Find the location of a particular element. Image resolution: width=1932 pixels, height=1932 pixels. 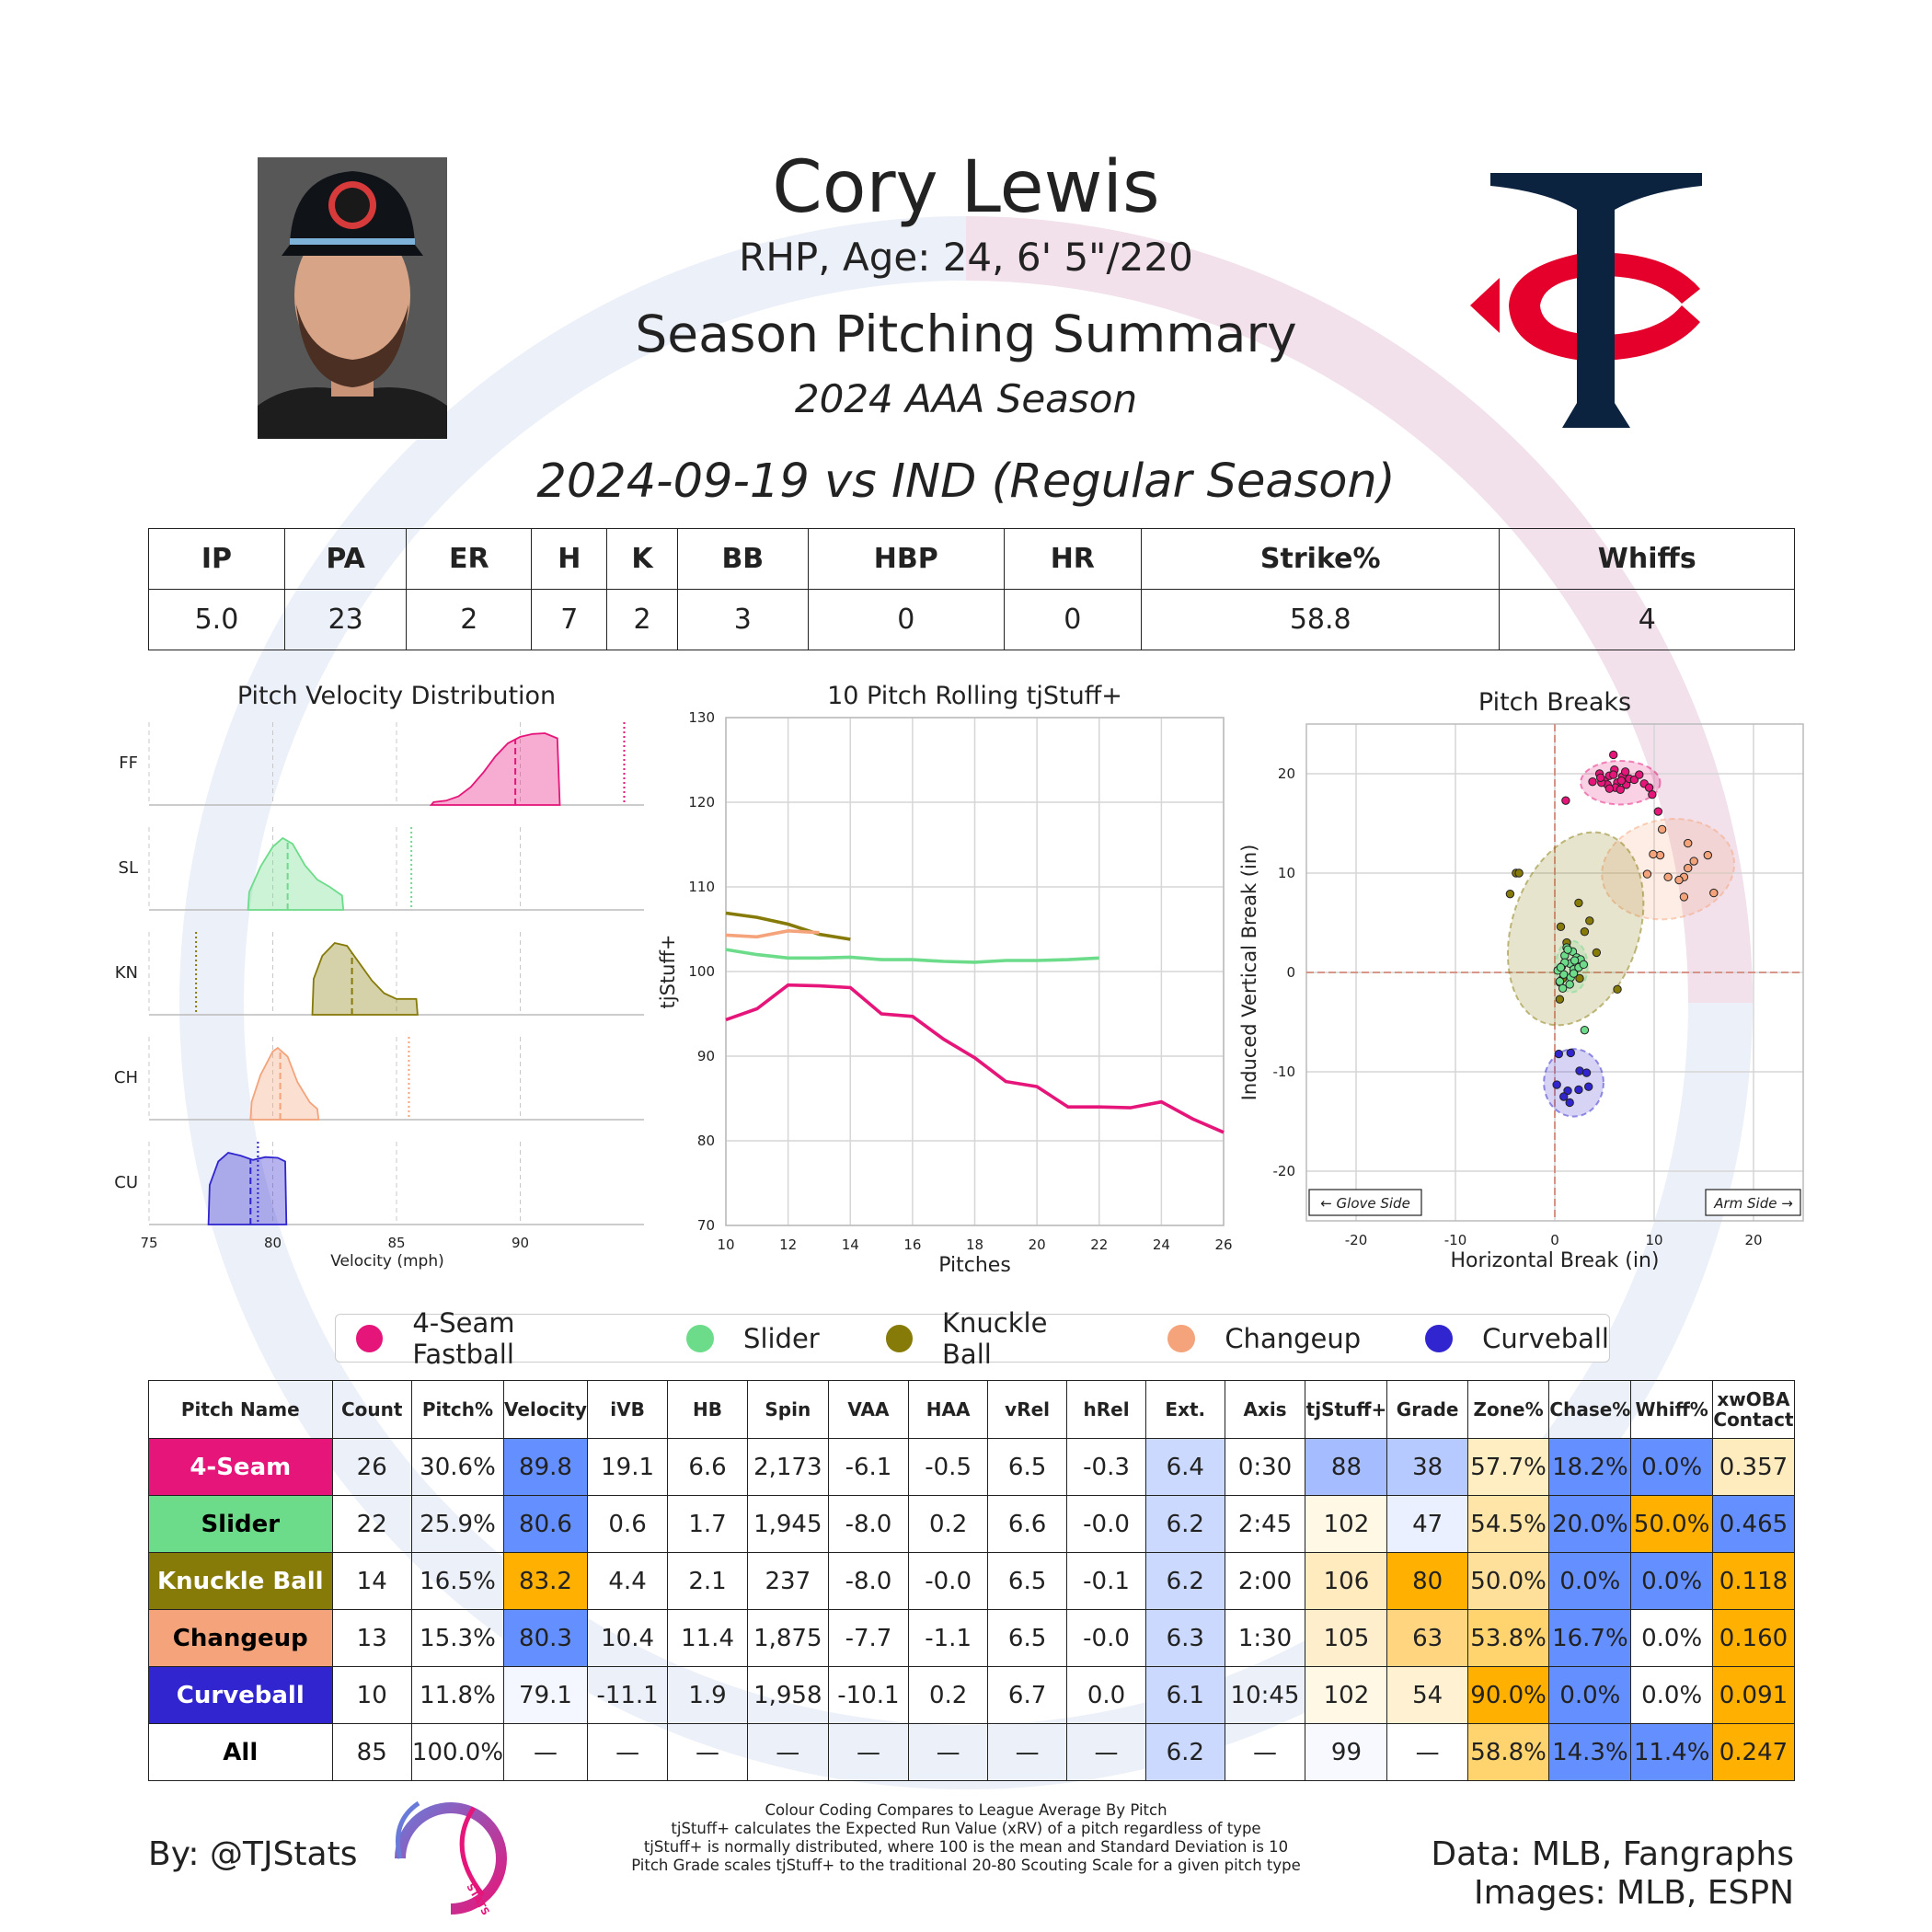

summary-value-row: 5.0 23 2 7 2 3 0 0 58.8 4 is located at coordinates (972, 619).